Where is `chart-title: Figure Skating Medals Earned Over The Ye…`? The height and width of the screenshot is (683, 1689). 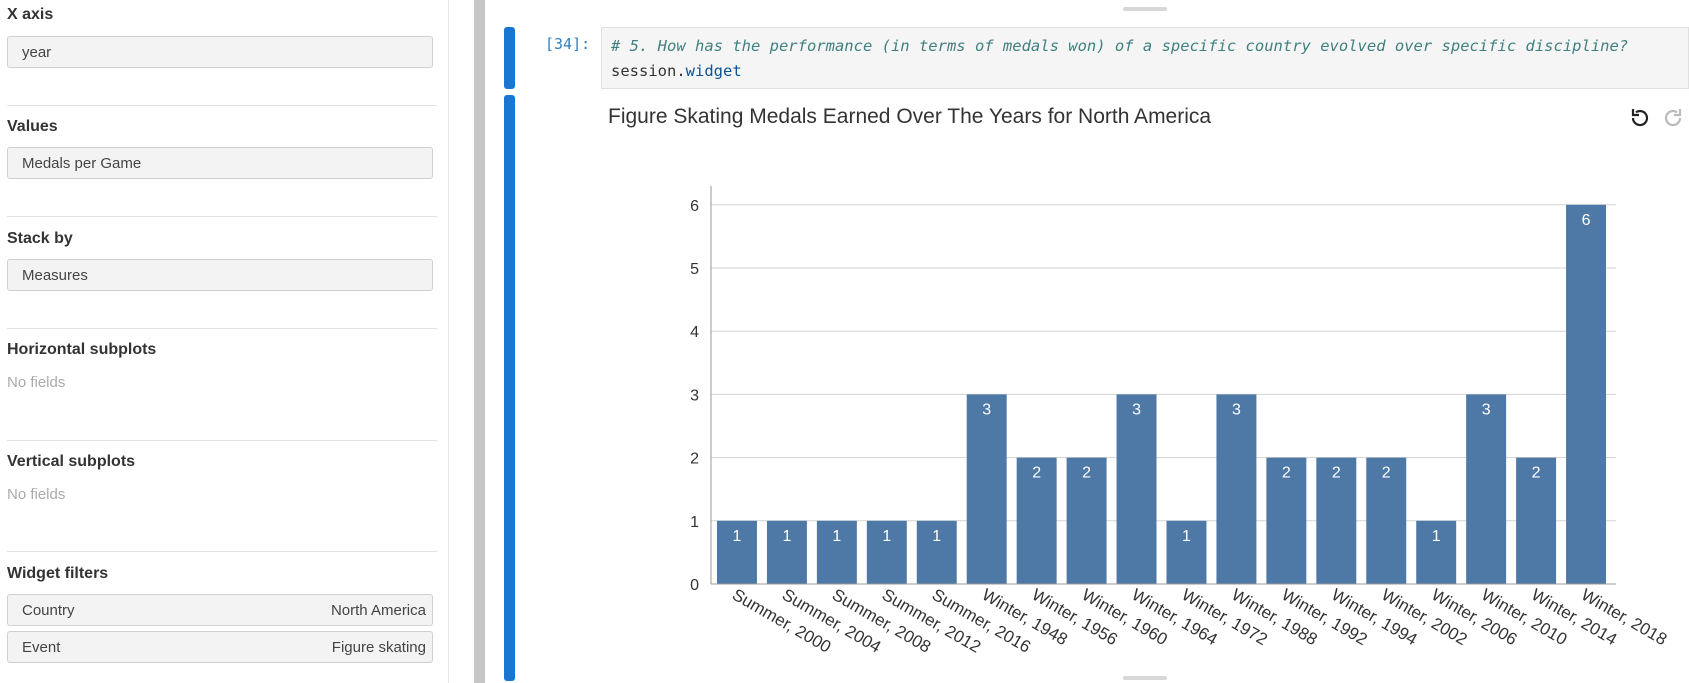 chart-title: Figure Skating Medals Earned Over The Ye… is located at coordinates (910, 116).